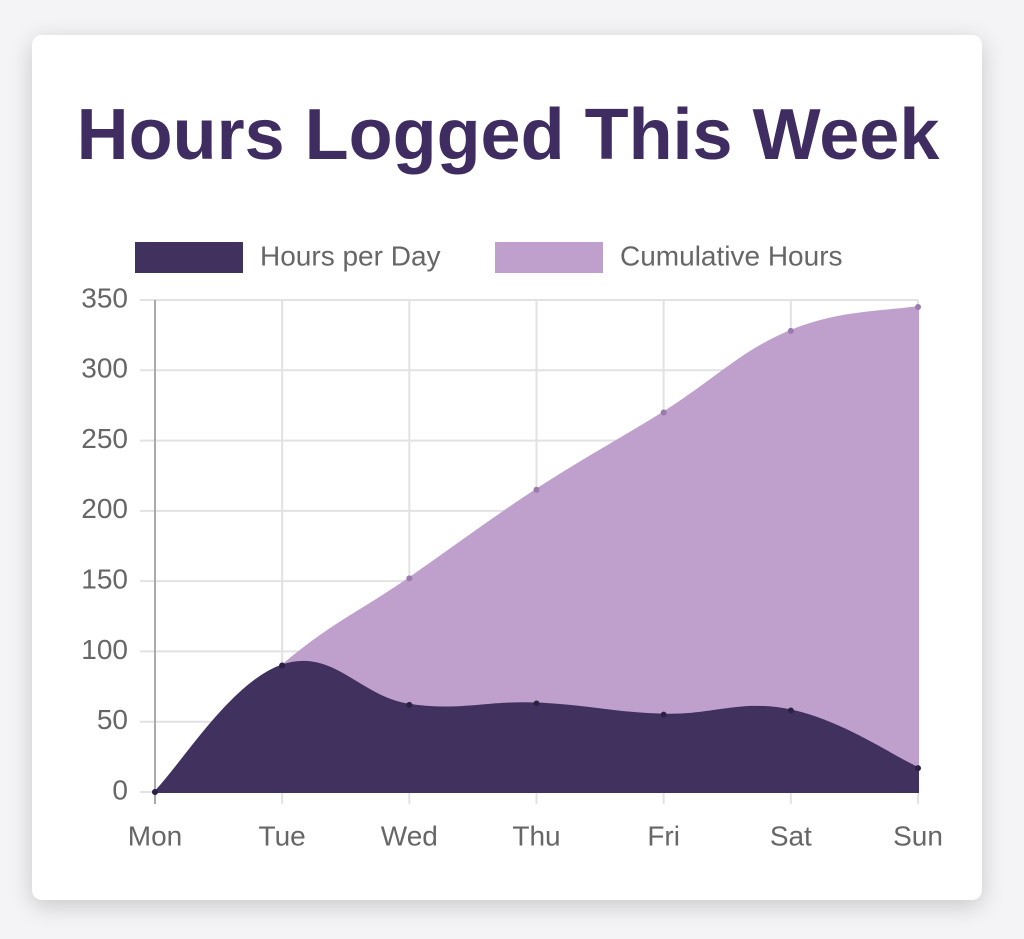 This screenshot has height=939, width=1024. Describe the element at coordinates (104, 508) in the screenshot. I see `y-tick-label: 200` at that location.